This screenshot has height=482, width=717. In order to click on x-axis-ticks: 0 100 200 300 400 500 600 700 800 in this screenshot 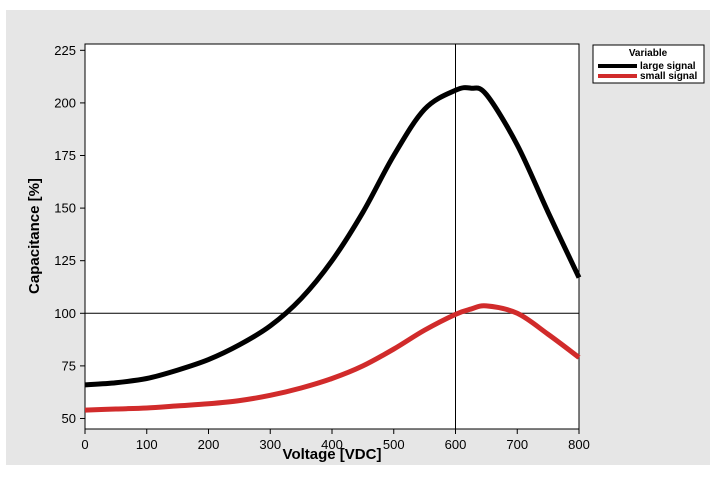, I will do `click(335, 440)`.